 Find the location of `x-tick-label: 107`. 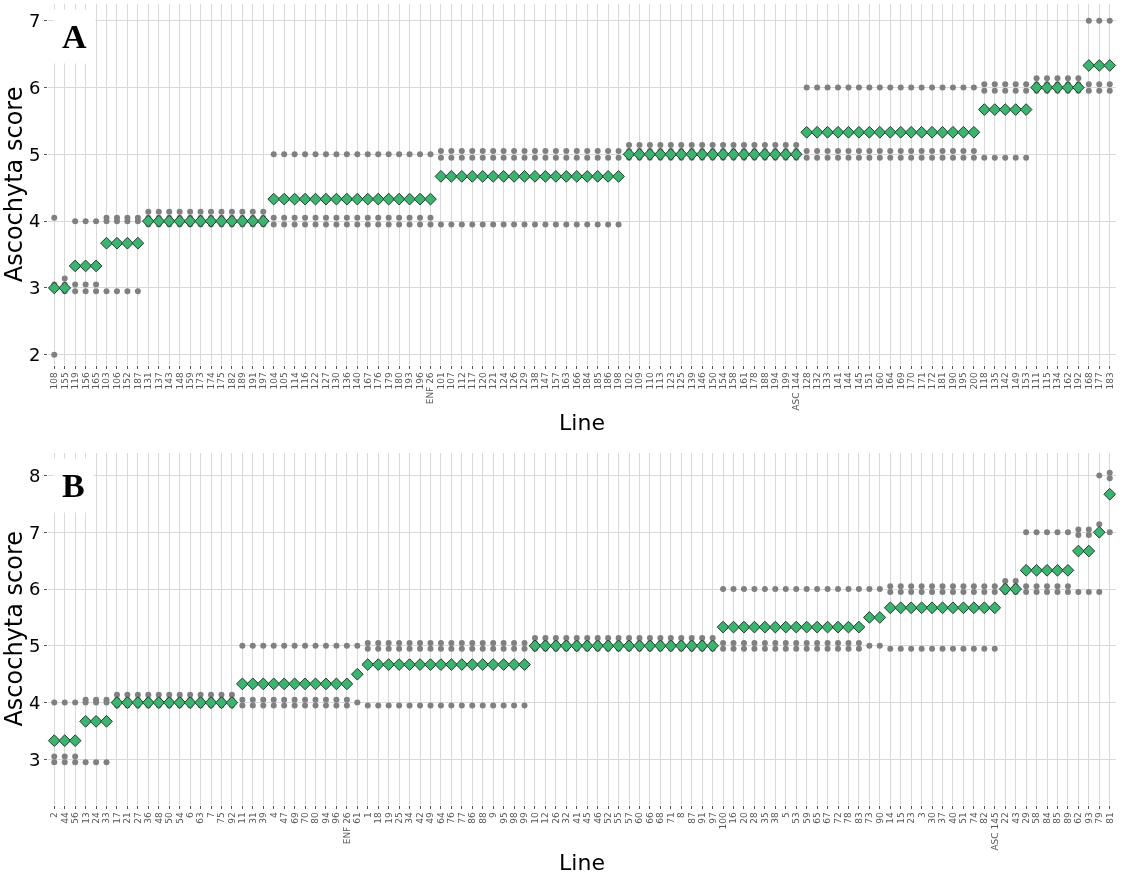

x-tick-label: 107 is located at coordinates (451, 381).